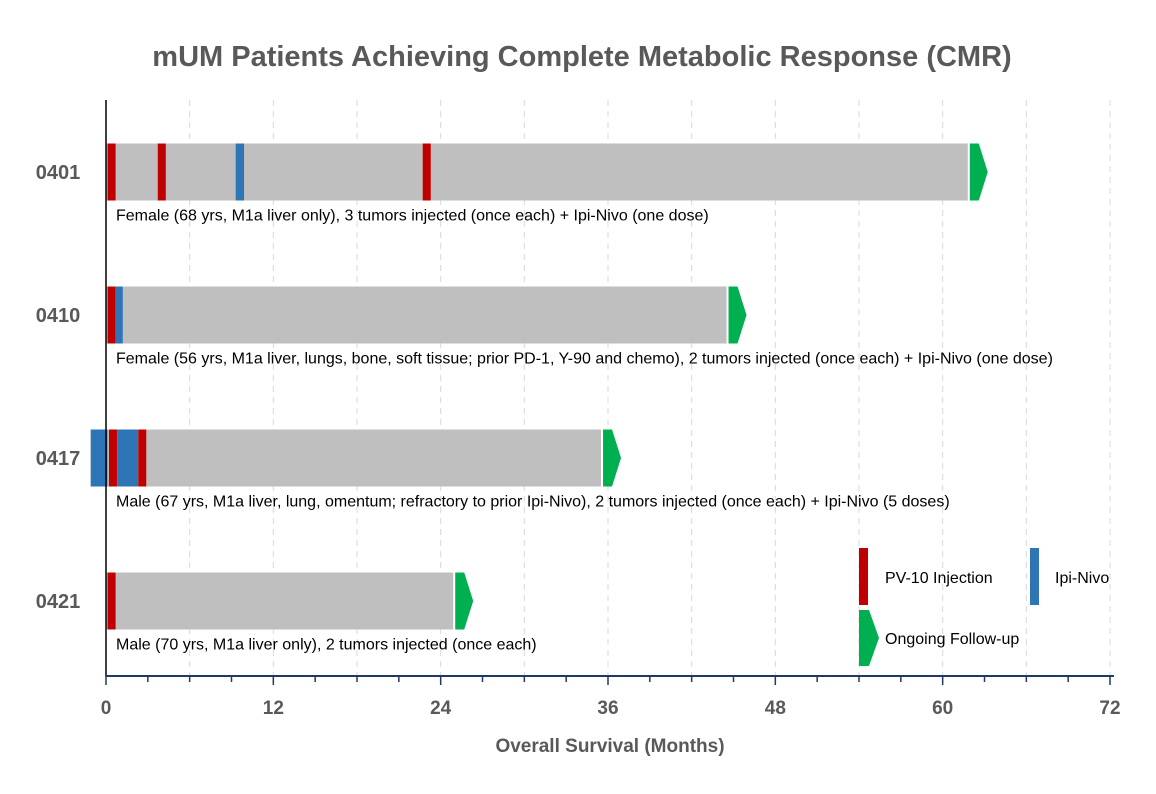 The image size is (1156, 794). What do you see at coordinates (58, 316) in the screenshot?
I see `patient-id-label: 0410` at bounding box center [58, 316].